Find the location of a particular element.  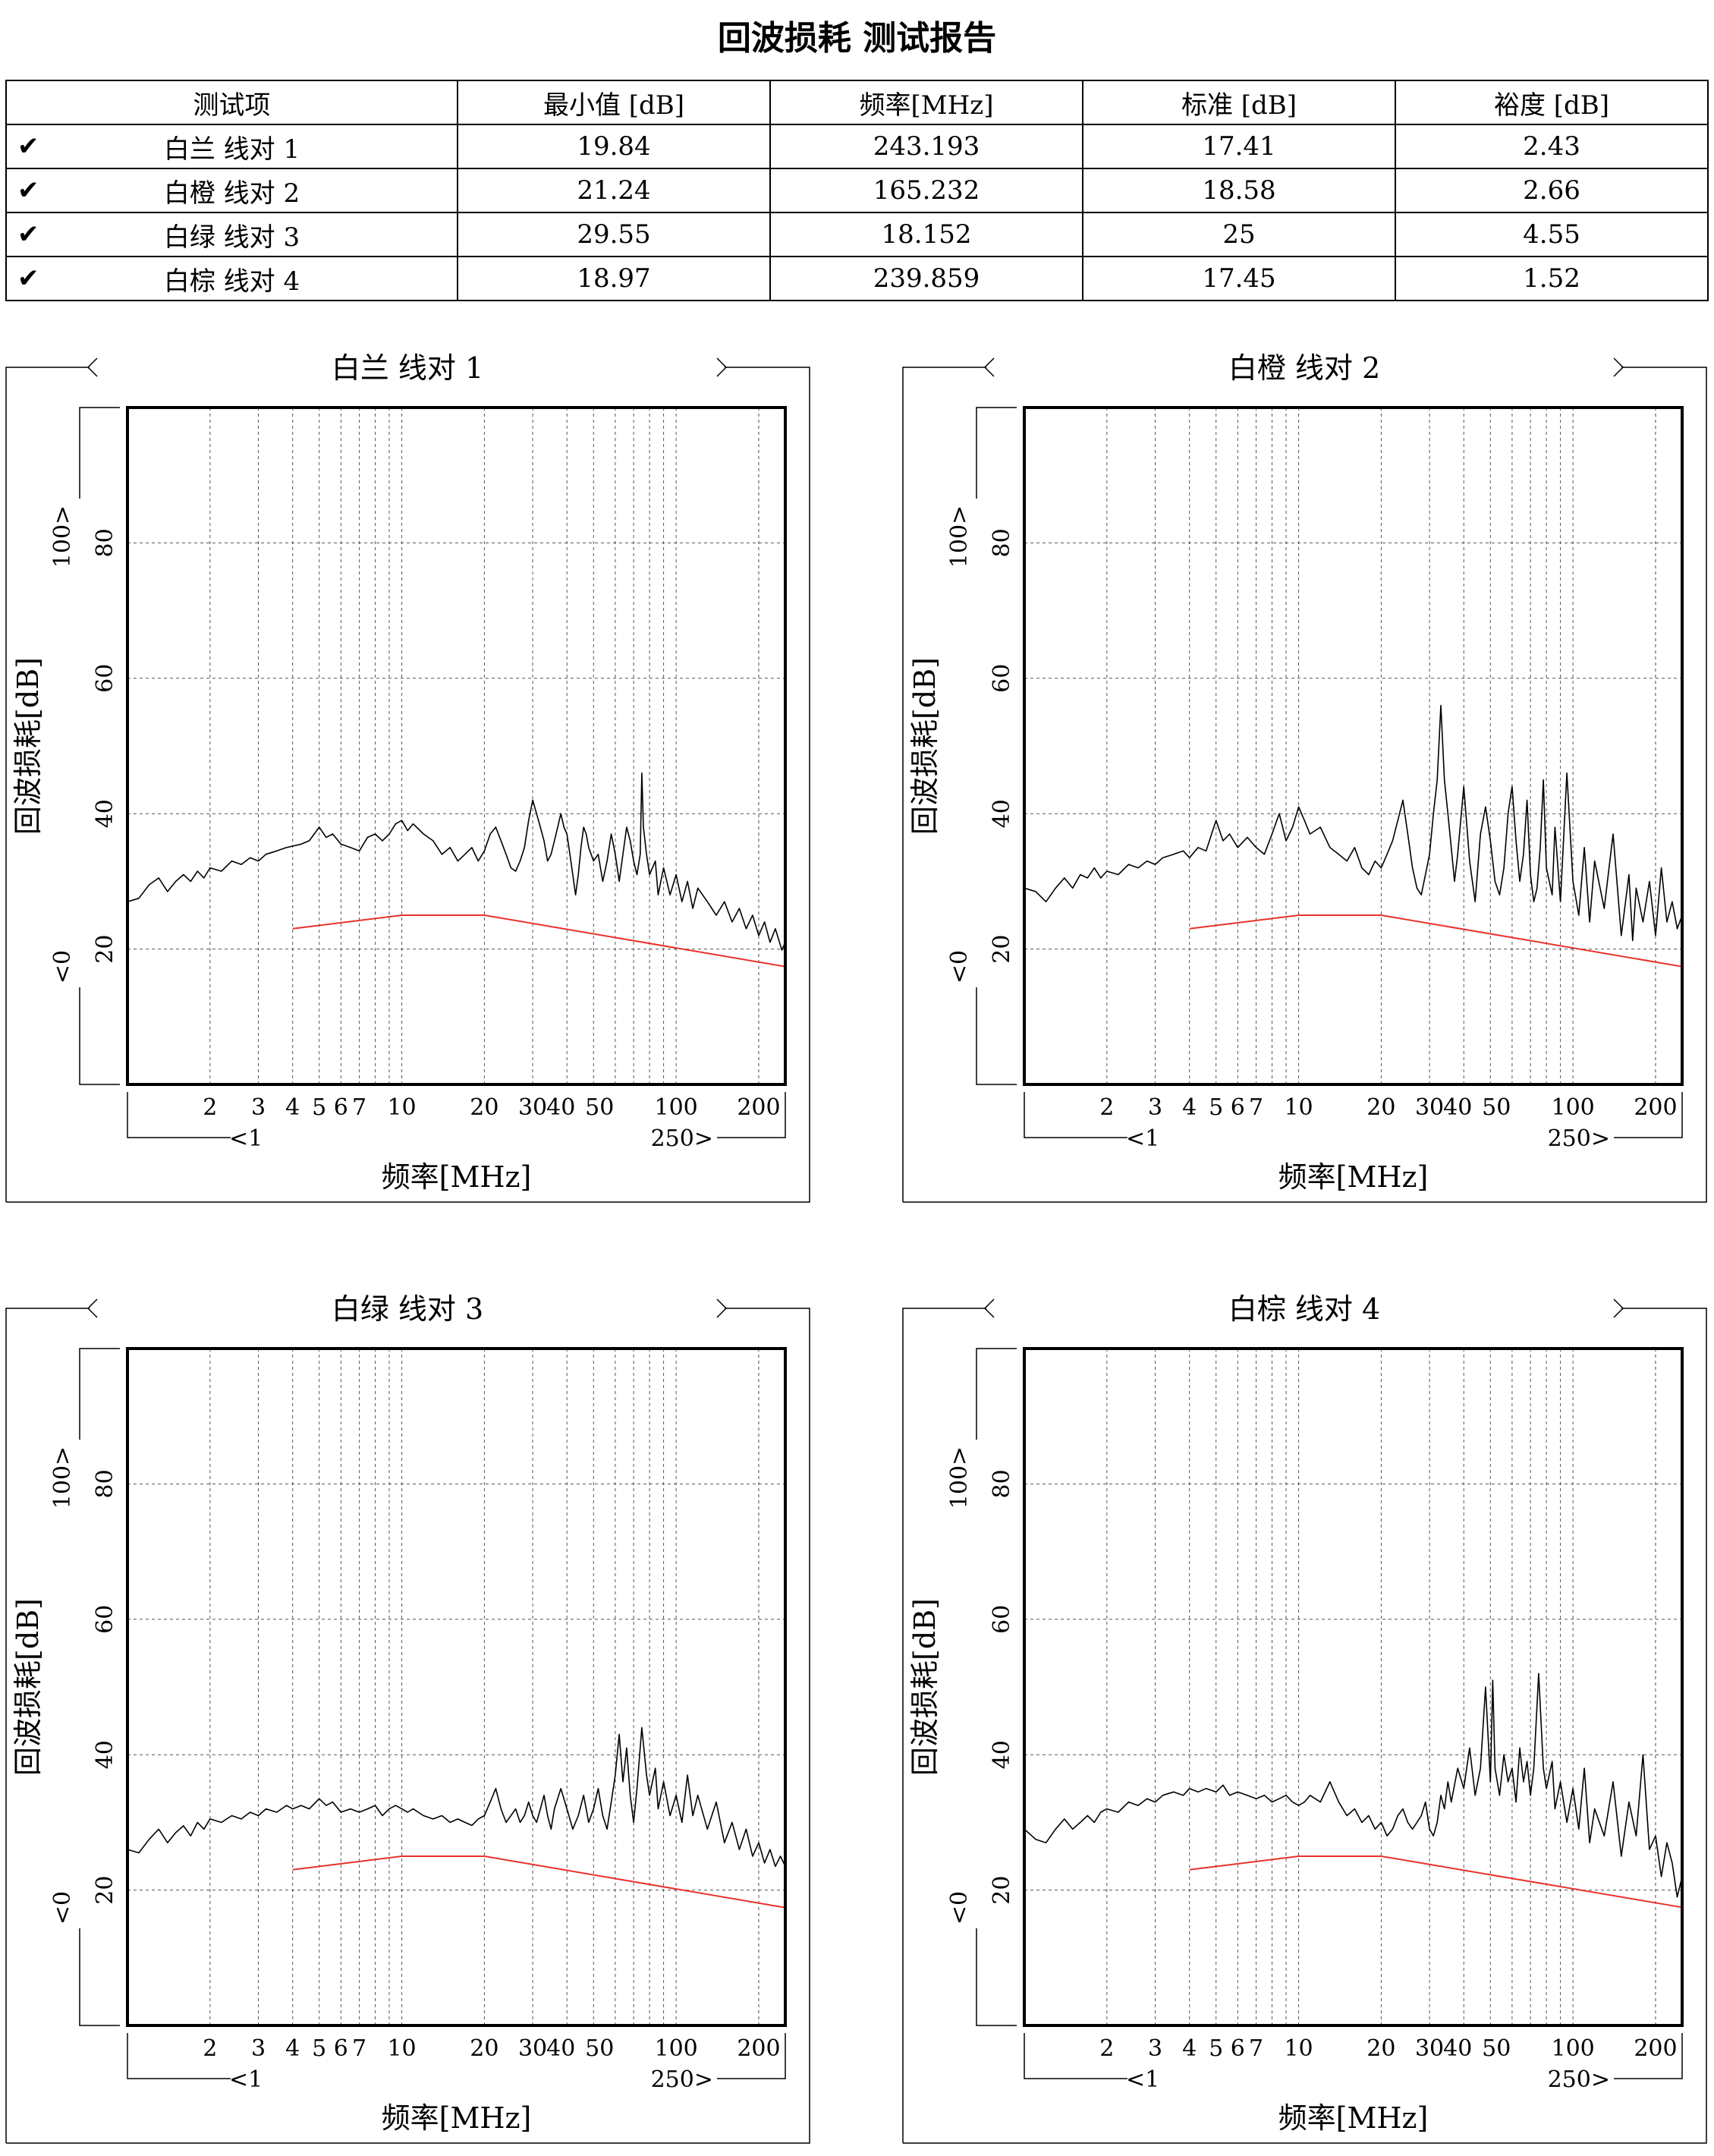

plot-area-border is located at coordinates (456, 746).